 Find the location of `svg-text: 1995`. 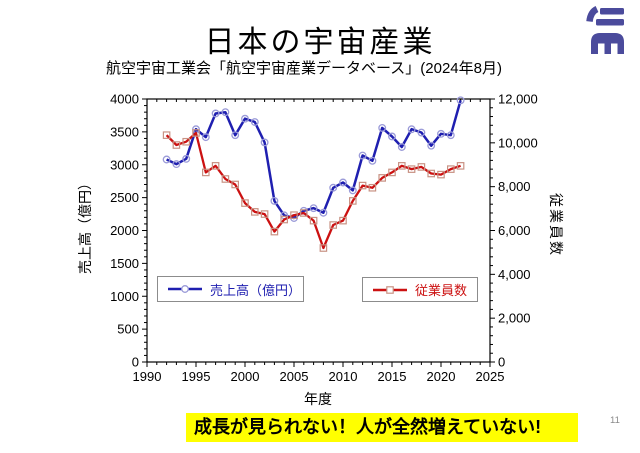

svg-text: 1995 is located at coordinates (196, 376).